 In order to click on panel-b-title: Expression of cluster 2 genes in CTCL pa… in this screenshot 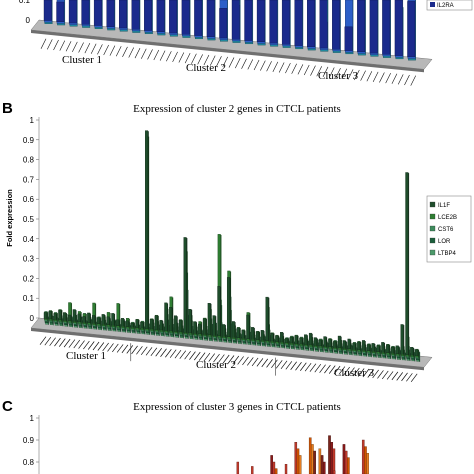, I will do `click(237, 109)`.